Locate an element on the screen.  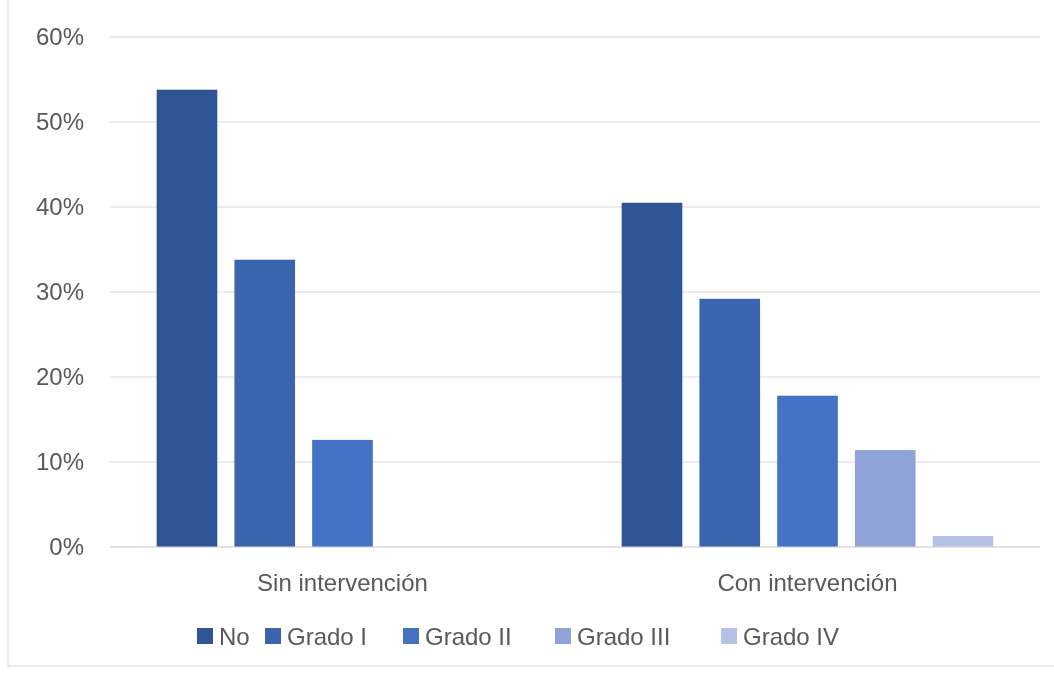
y-tick-label: 60% is located at coordinates (59, 37).